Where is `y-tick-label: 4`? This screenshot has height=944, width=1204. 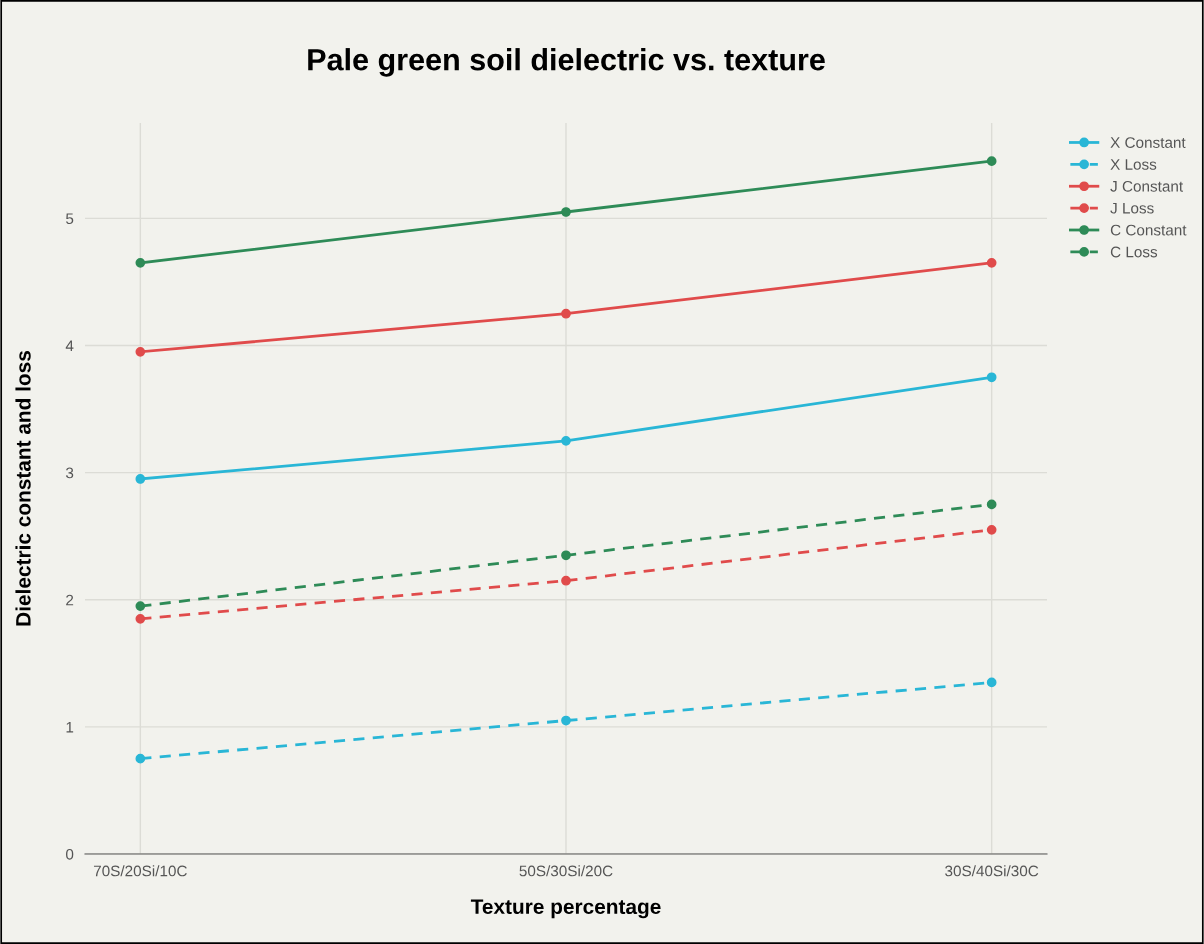
y-tick-label: 4 is located at coordinates (69, 346).